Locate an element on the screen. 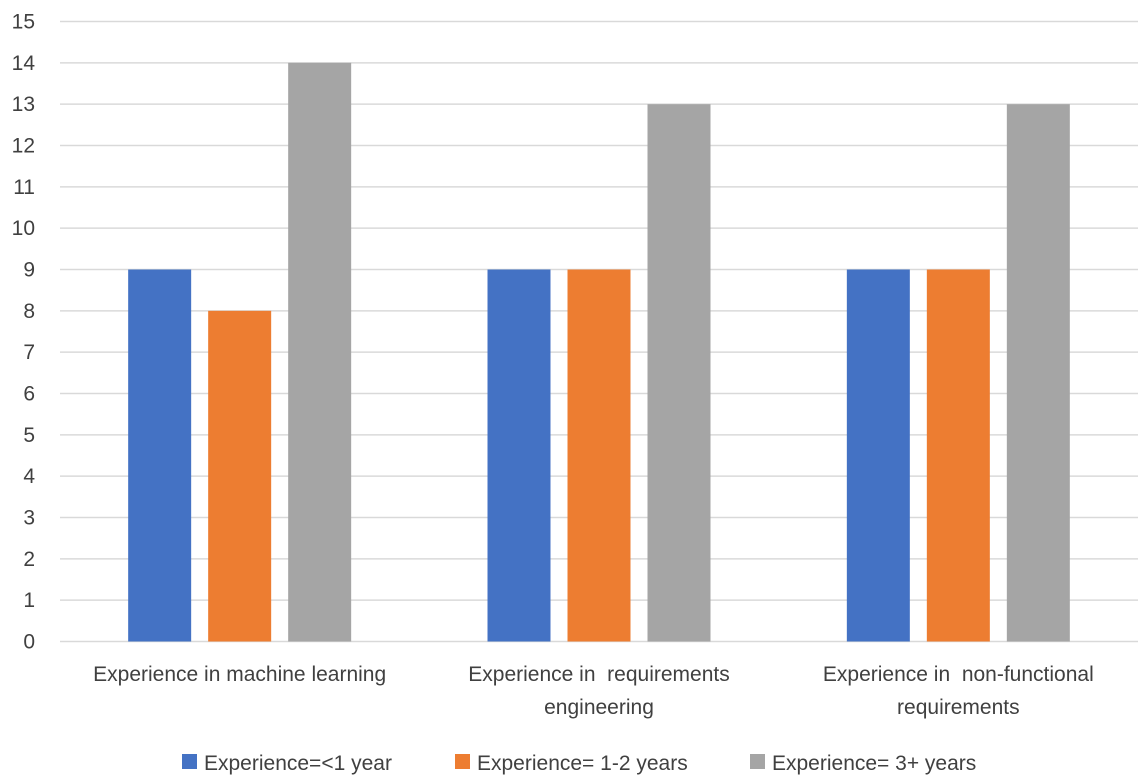 The height and width of the screenshot is (777, 1138). legend-label: Experience= 1-2 years is located at coordinates (582, 763).